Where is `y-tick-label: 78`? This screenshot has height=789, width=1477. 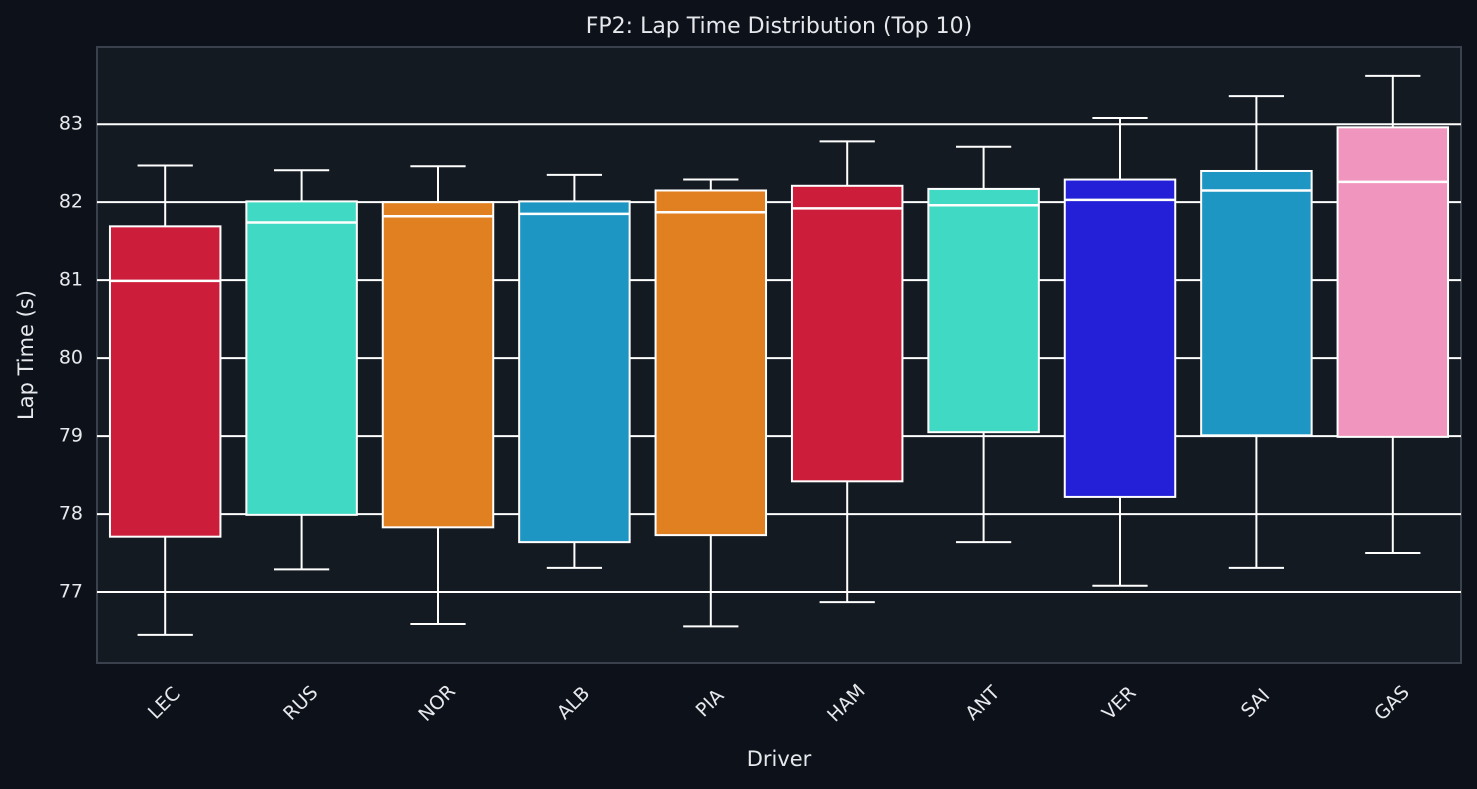 y-tick-label: 78 is located at coordinates (71, 514).